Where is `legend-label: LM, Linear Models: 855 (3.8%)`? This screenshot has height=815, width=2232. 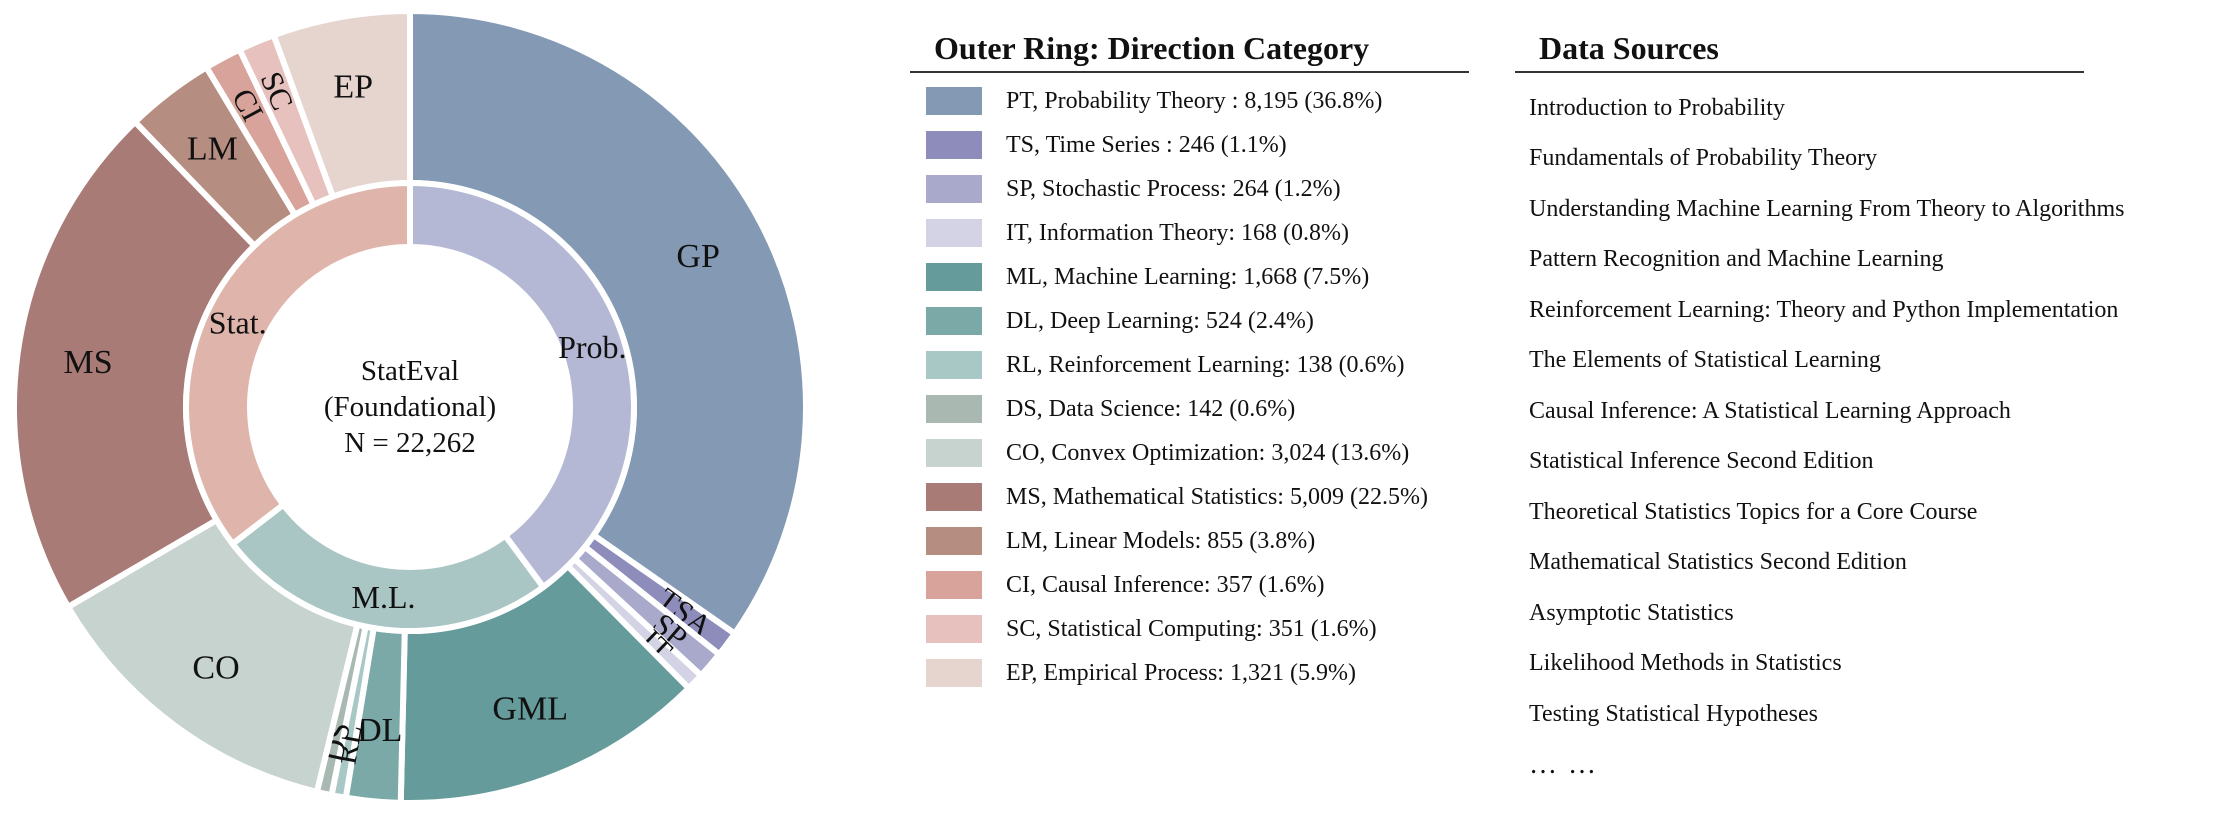 legend-label: LM, Linear Models: 855 (3.8%) is located at coordinates (1161, 540).